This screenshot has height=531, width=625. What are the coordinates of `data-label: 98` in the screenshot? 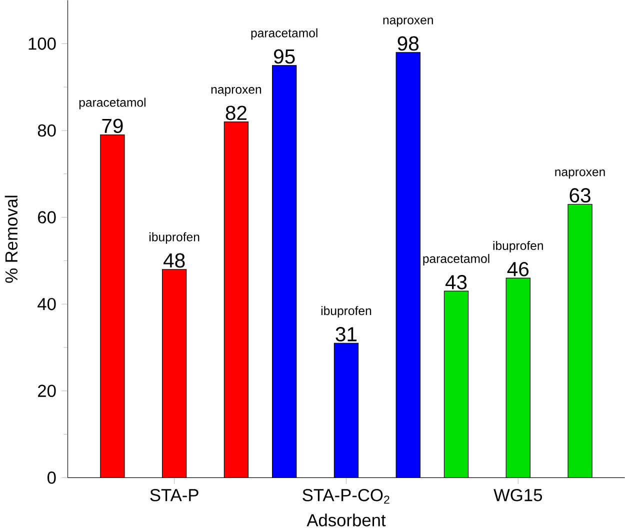 It's located at (408, 43).